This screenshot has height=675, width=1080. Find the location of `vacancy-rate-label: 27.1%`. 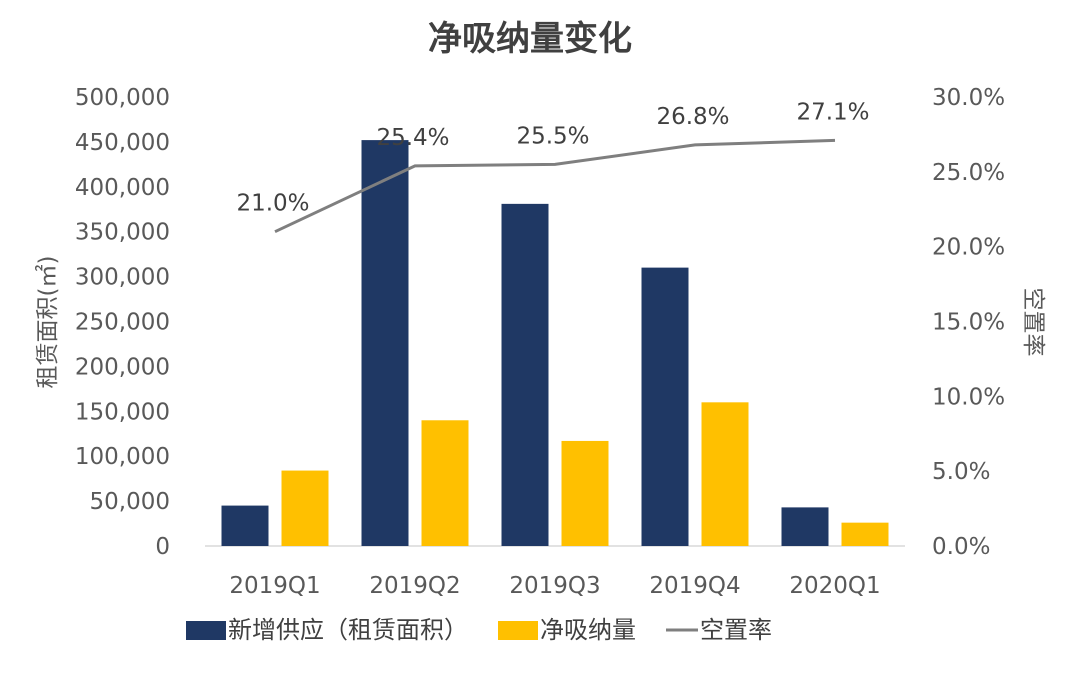

vacancy-rate-label: 27.1% is located at coordinates (832, 112).